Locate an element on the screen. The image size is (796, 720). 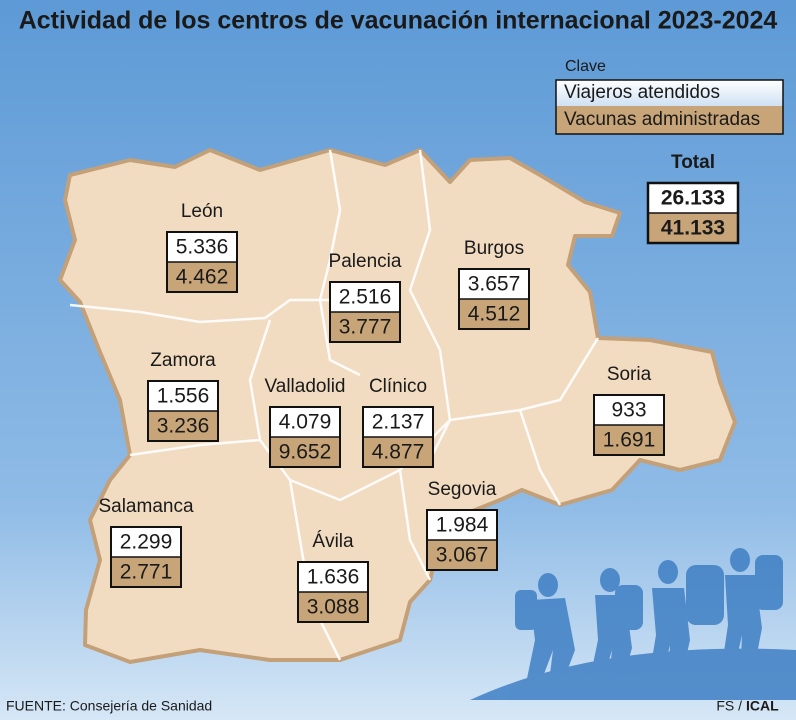
province-name: Salamanca is located at coordinates (145, 506).